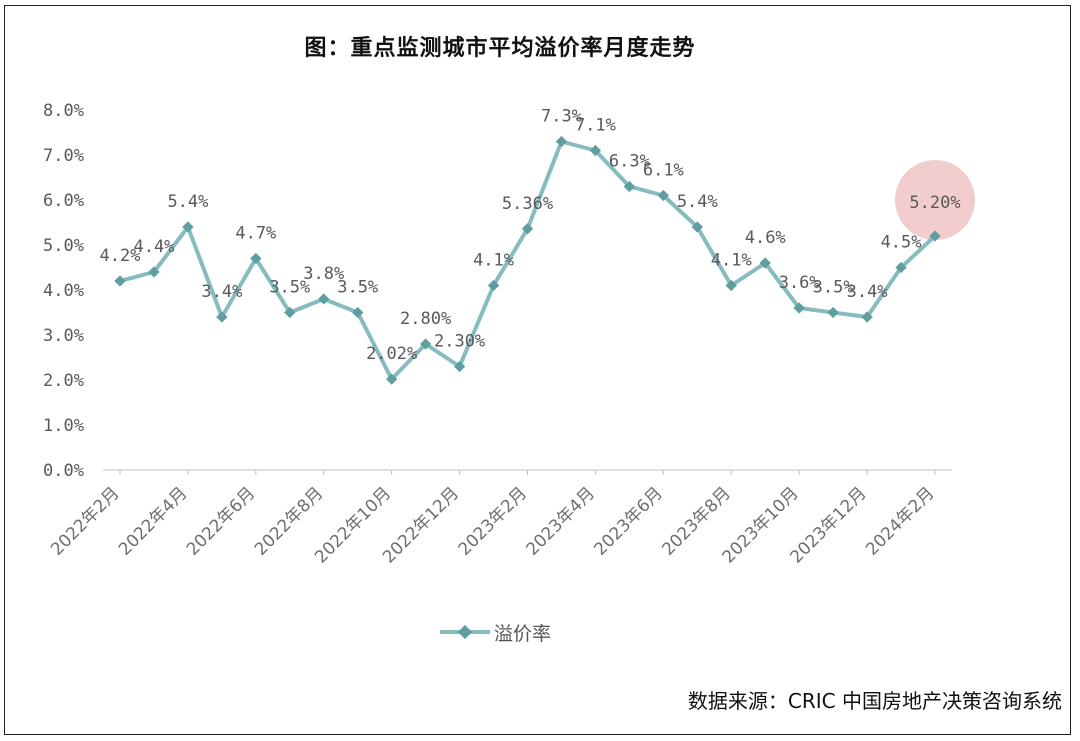 This screenshot has height=741, width=1080. What do you see at coordinates (255, 234) in the screenshot?
I see `data-label: 4.7%` at bounding box center [255, 234].